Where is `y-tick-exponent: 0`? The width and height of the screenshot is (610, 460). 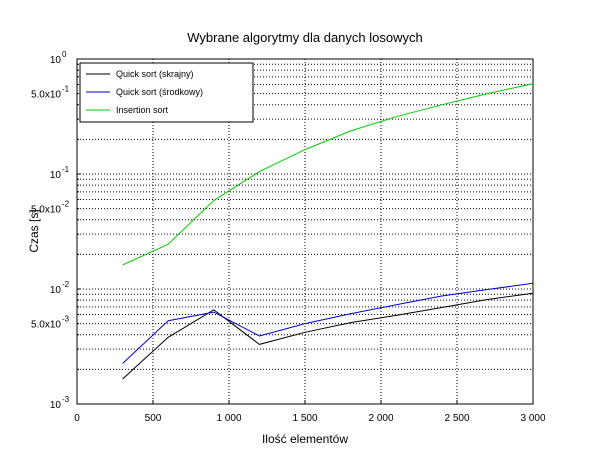
y-tick-exponent: 0 is located at coordinates (64, 54).